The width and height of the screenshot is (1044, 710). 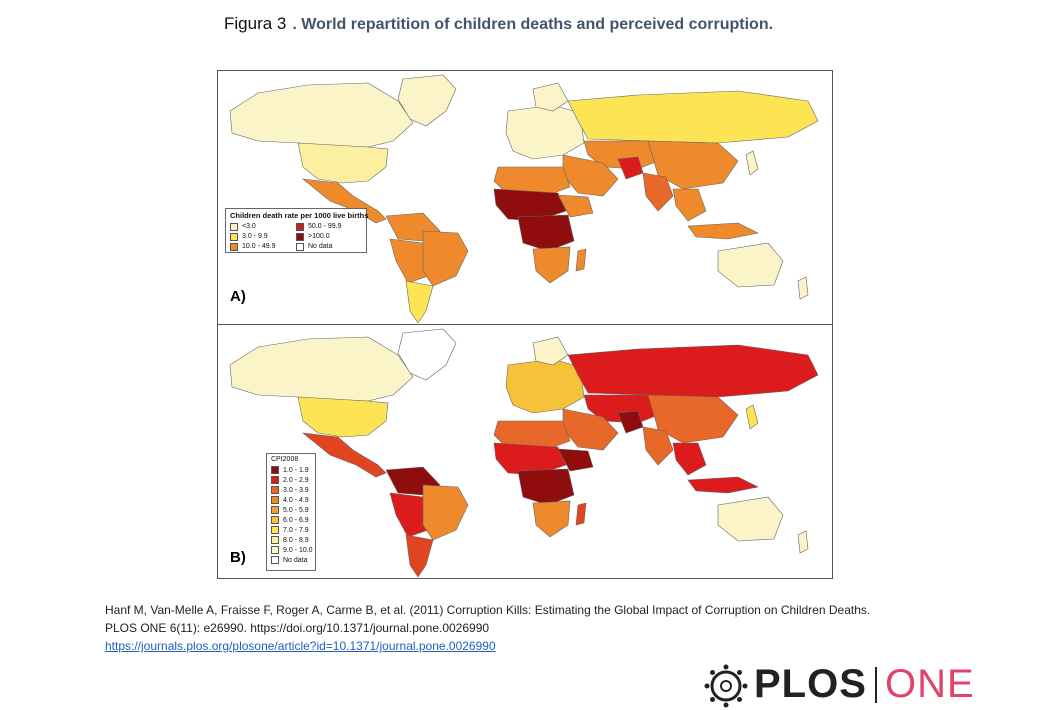 What do you see at coordinates (285, 459) in the screenshot?
I see `legend-b-title: CPI2008` at bounding box center [285, 459].